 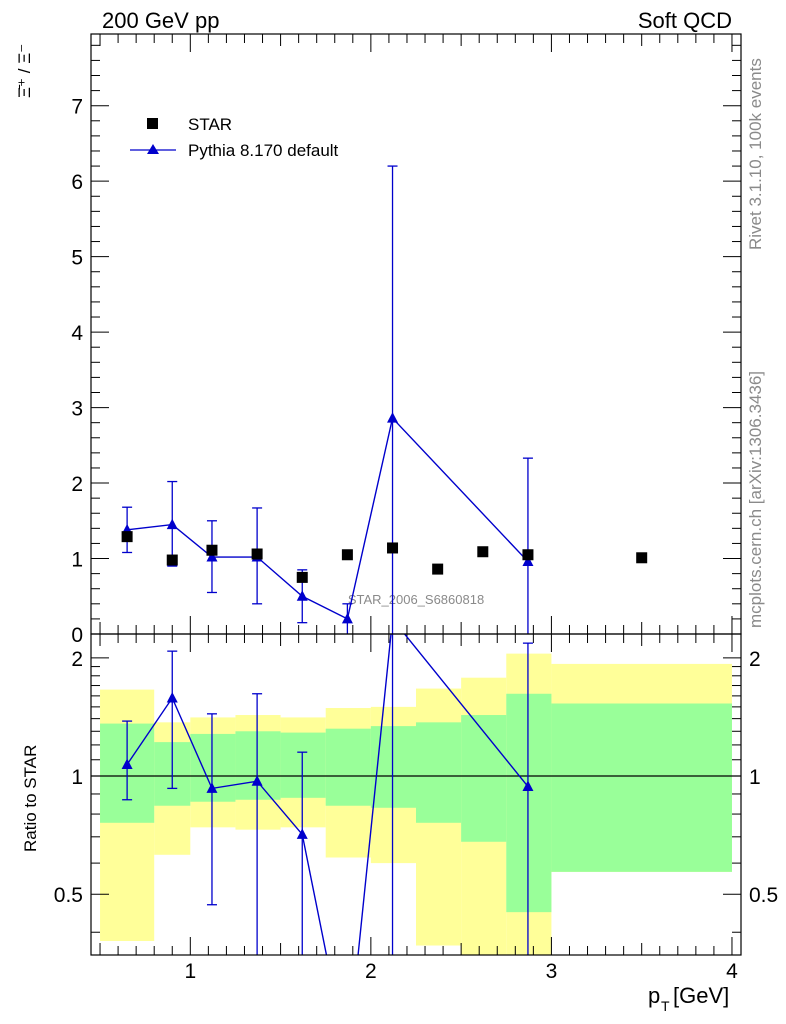 What do you see at coordinates (152, 123) in the screenshot?
I see `legend-star-marker` at bounding box center [152, 123].